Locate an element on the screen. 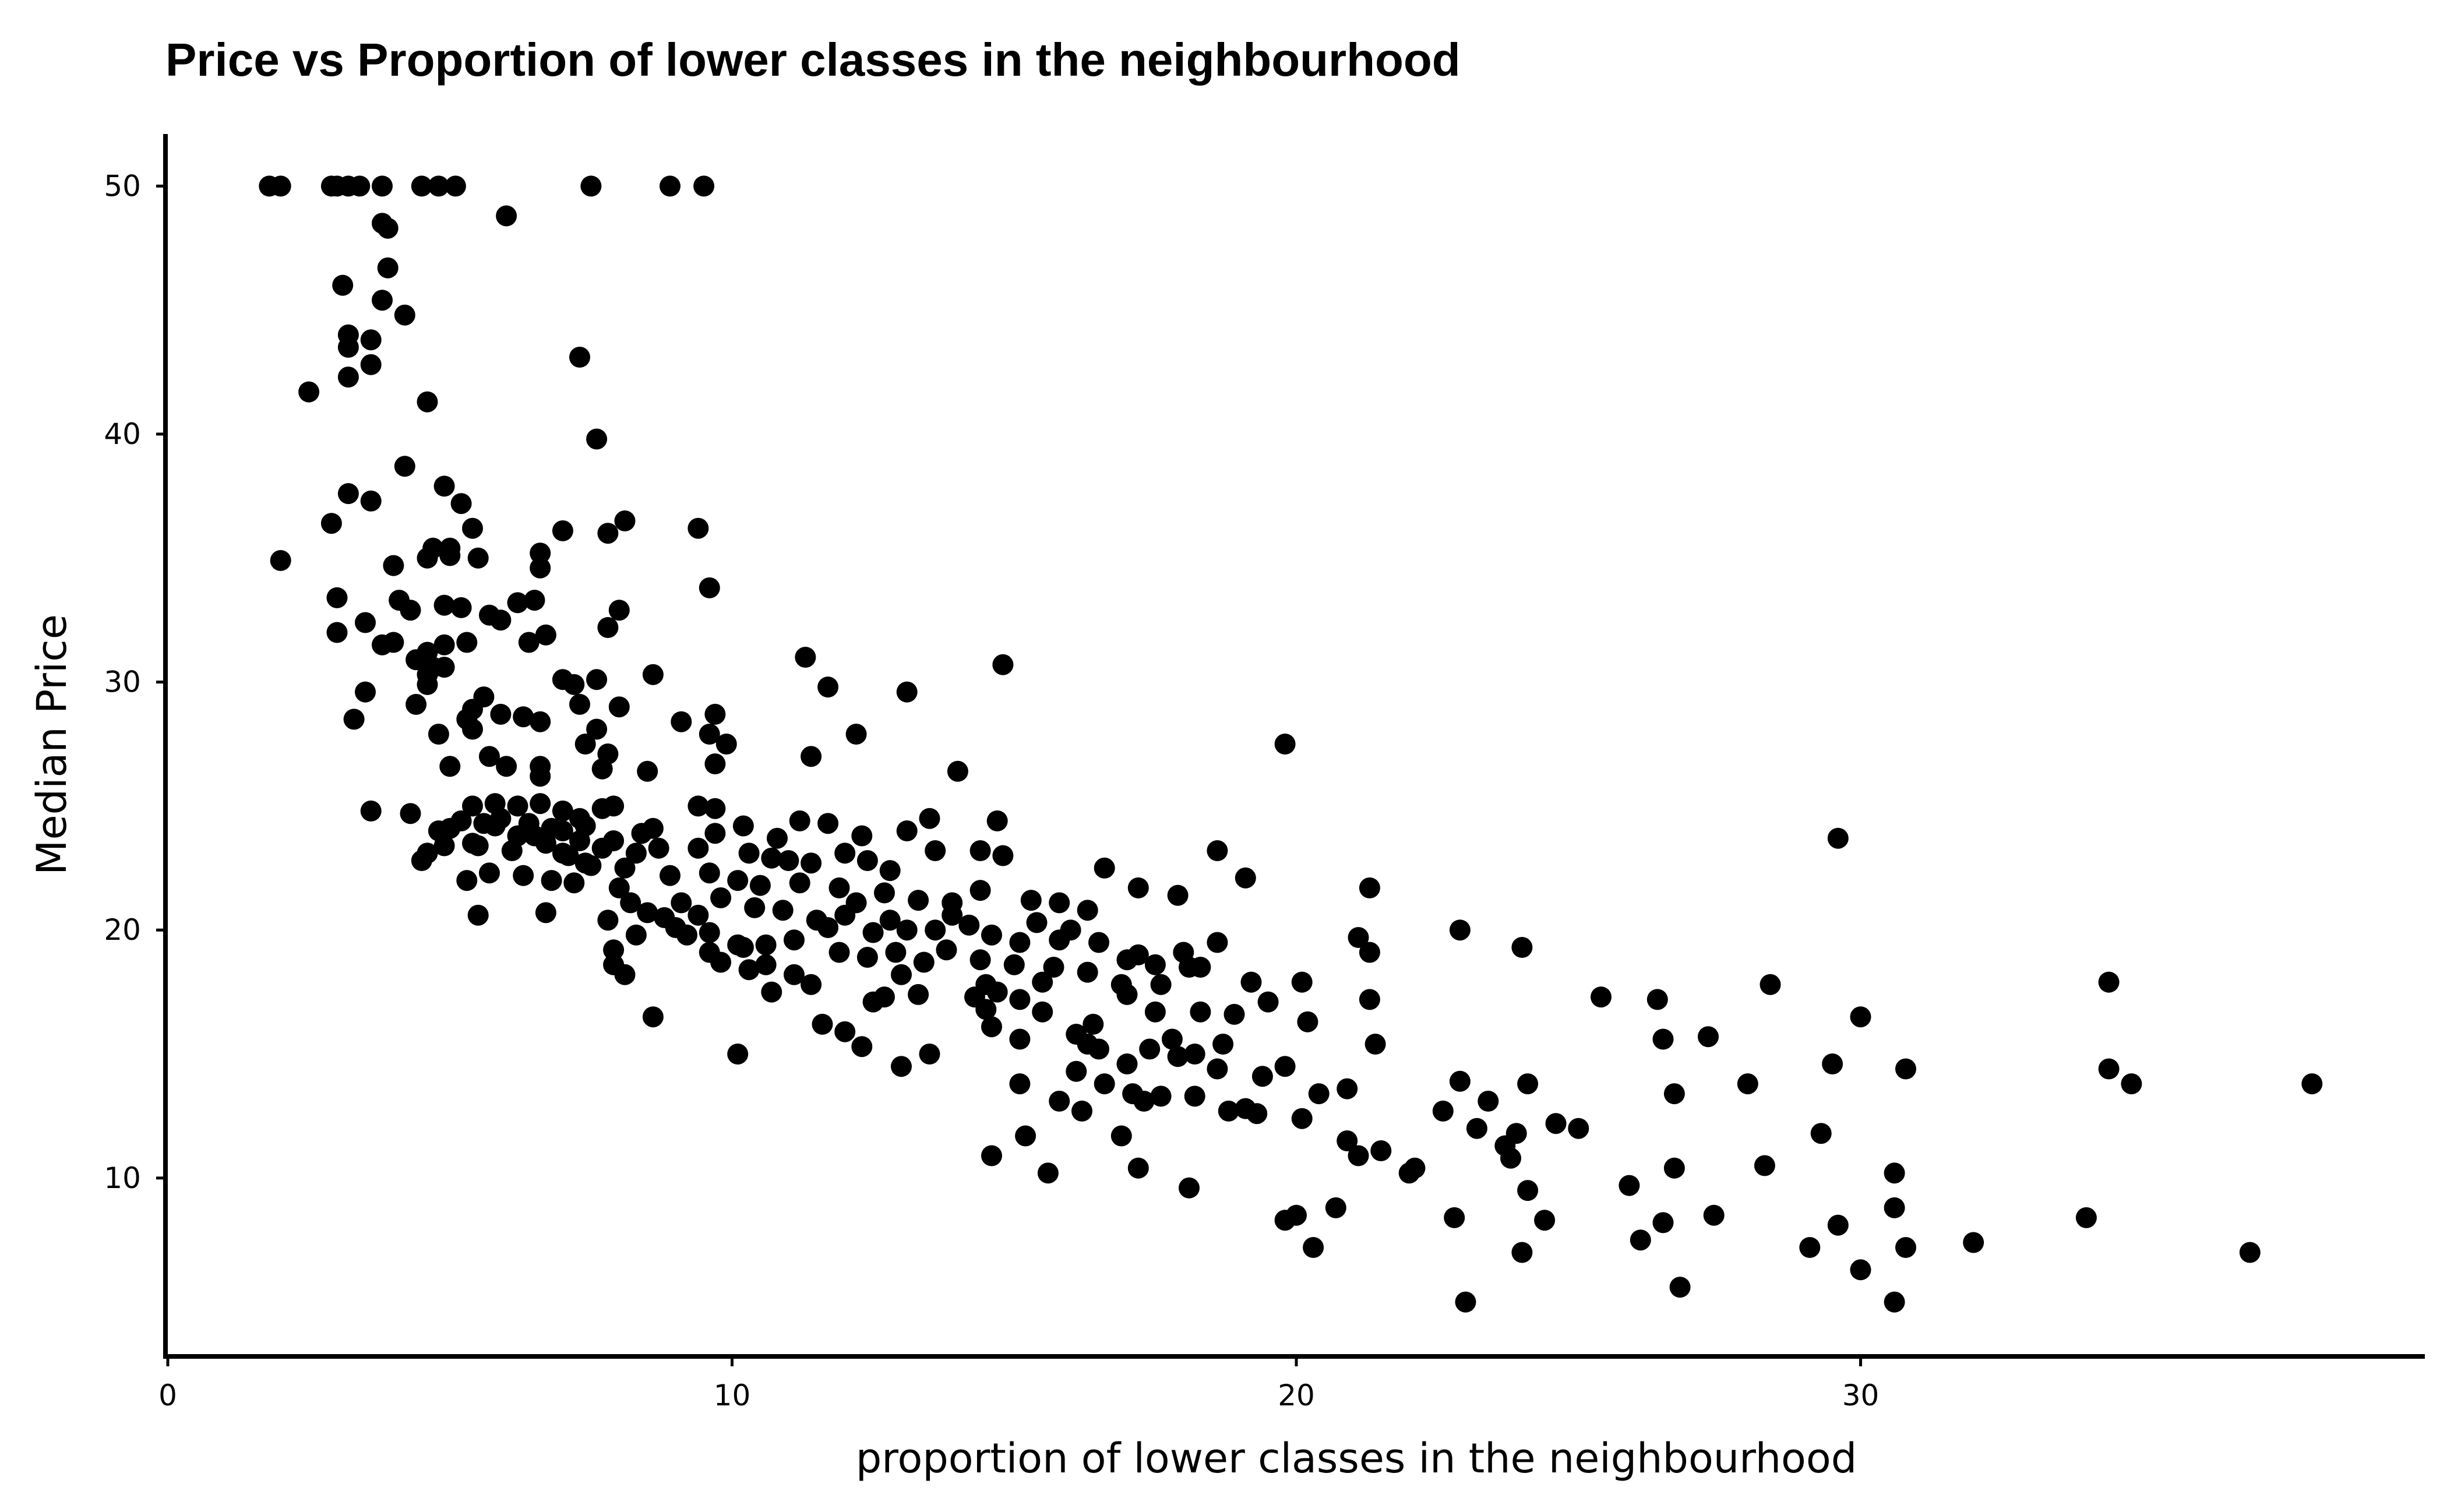 The width and height of the screenshot is (2447, 1512). y-tick-label: 30 is located at coordinates (122, 682).